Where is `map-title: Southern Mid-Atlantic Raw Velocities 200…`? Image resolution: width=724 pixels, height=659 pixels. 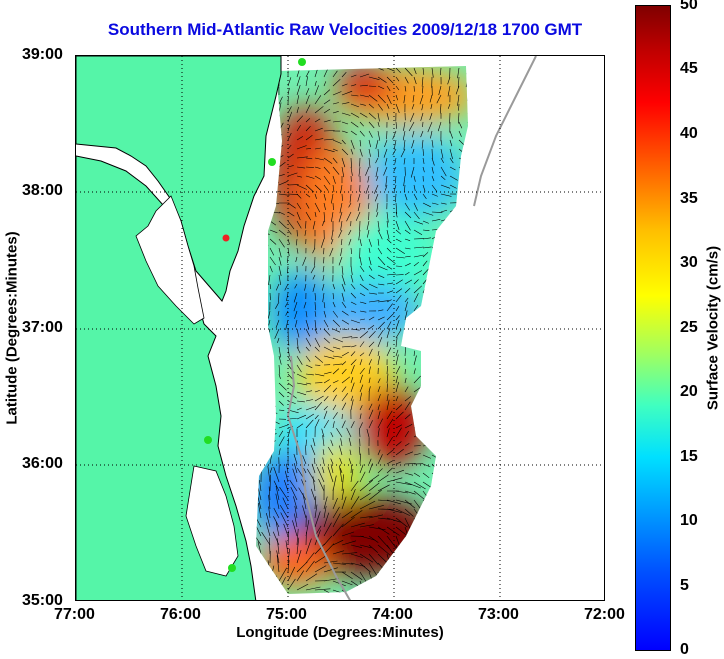 map-title: Southern Mid-Atlantic Raw Velocities 200… is located at coordinates (345, 29).